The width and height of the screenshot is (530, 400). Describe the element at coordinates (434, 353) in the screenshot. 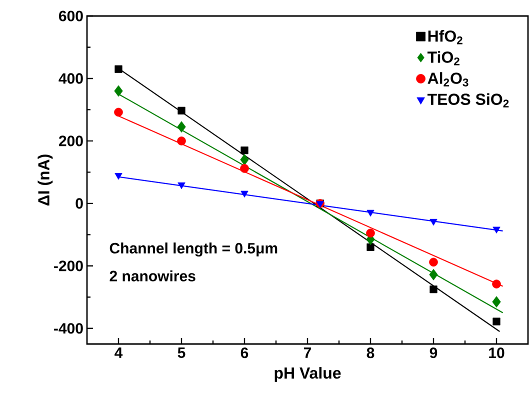

I see `x-tick-label: 9` at that location.